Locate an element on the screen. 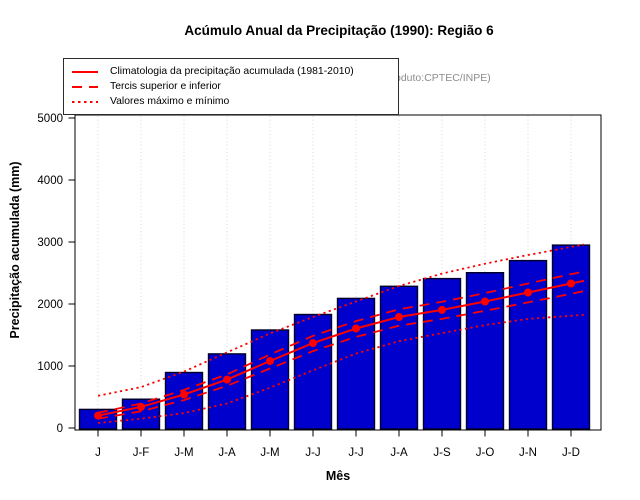 The image size is (640, 500). solid-line-icon is located at coordinates (85, 71).